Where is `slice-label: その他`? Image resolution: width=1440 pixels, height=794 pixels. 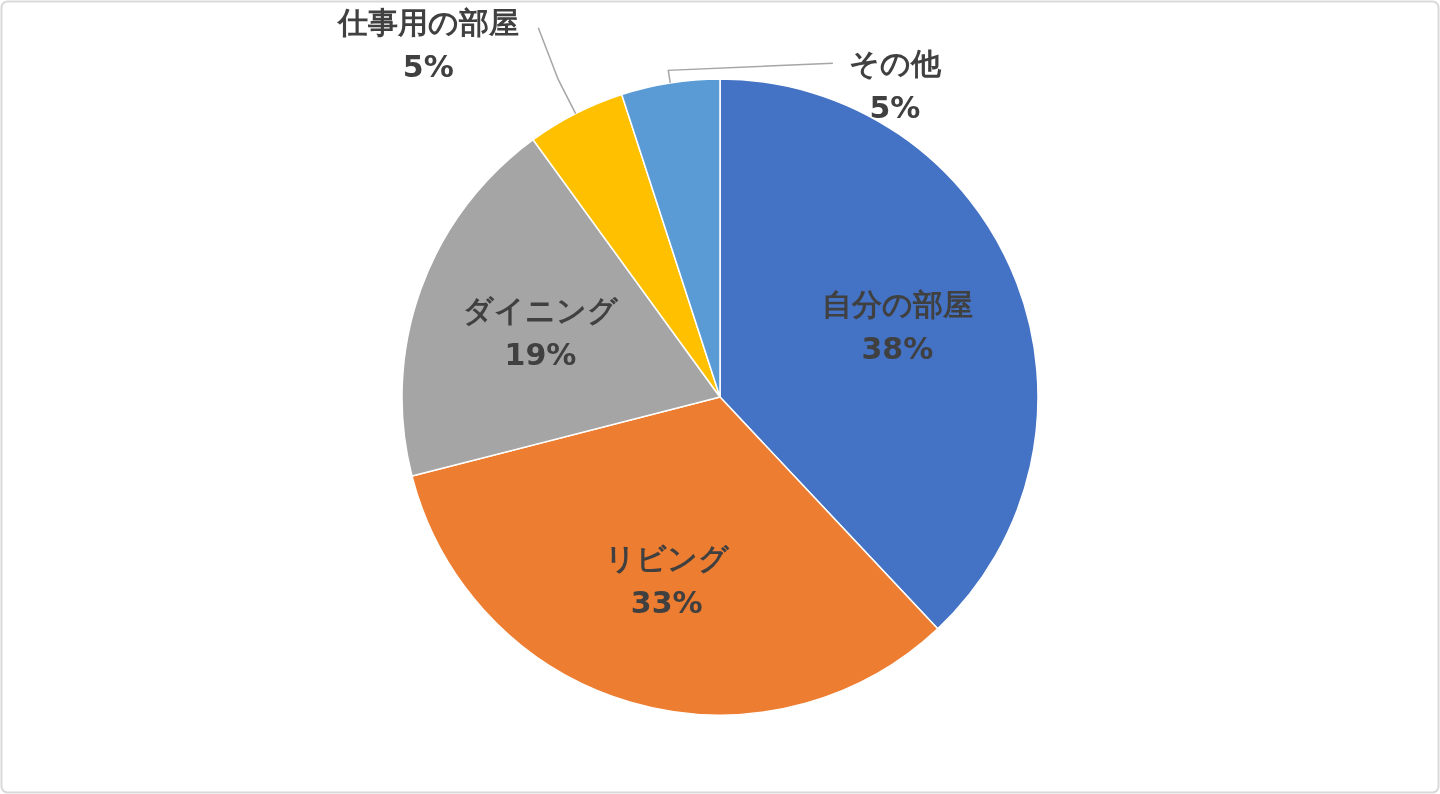 slice-label: その他 is located at coordinates (895, 63).